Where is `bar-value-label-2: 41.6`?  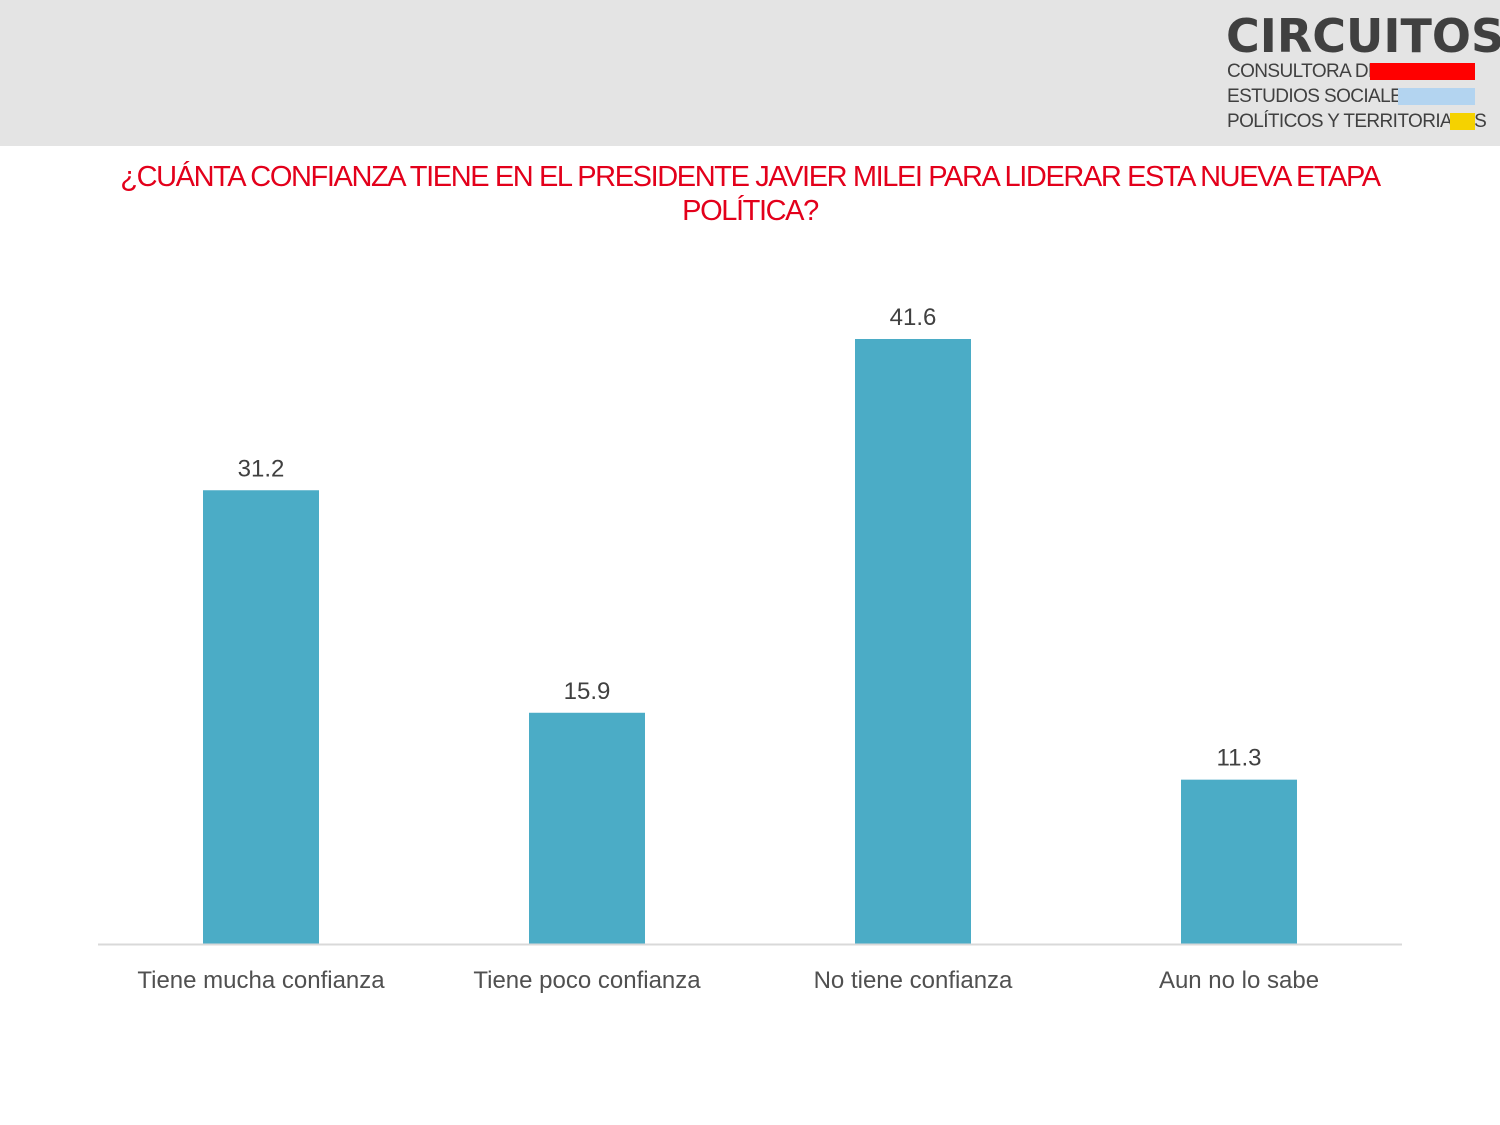 bar-value-label-2: 41.6 is located at coordinates (913, 317).